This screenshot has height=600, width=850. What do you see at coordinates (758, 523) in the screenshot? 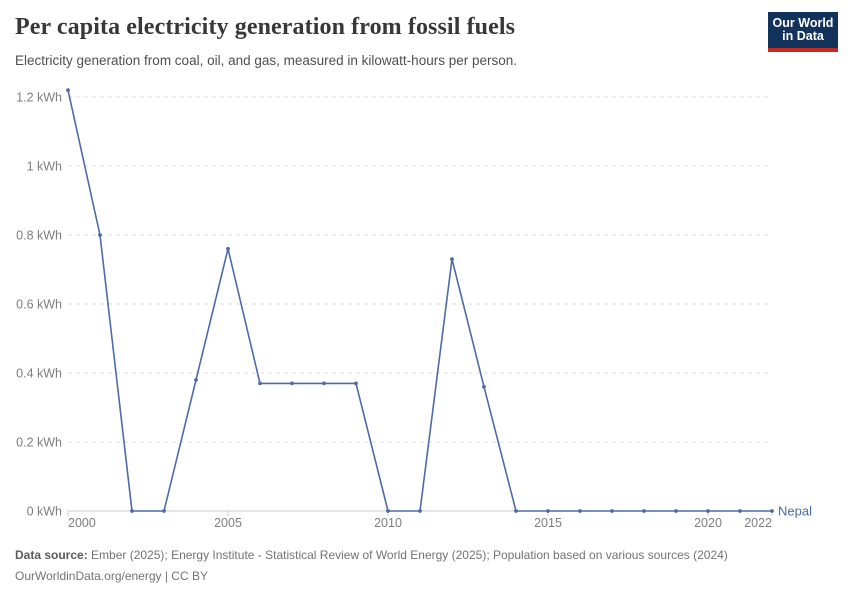
I see `x-axis-tick-label: 2022` at bounding box center [758, 523].